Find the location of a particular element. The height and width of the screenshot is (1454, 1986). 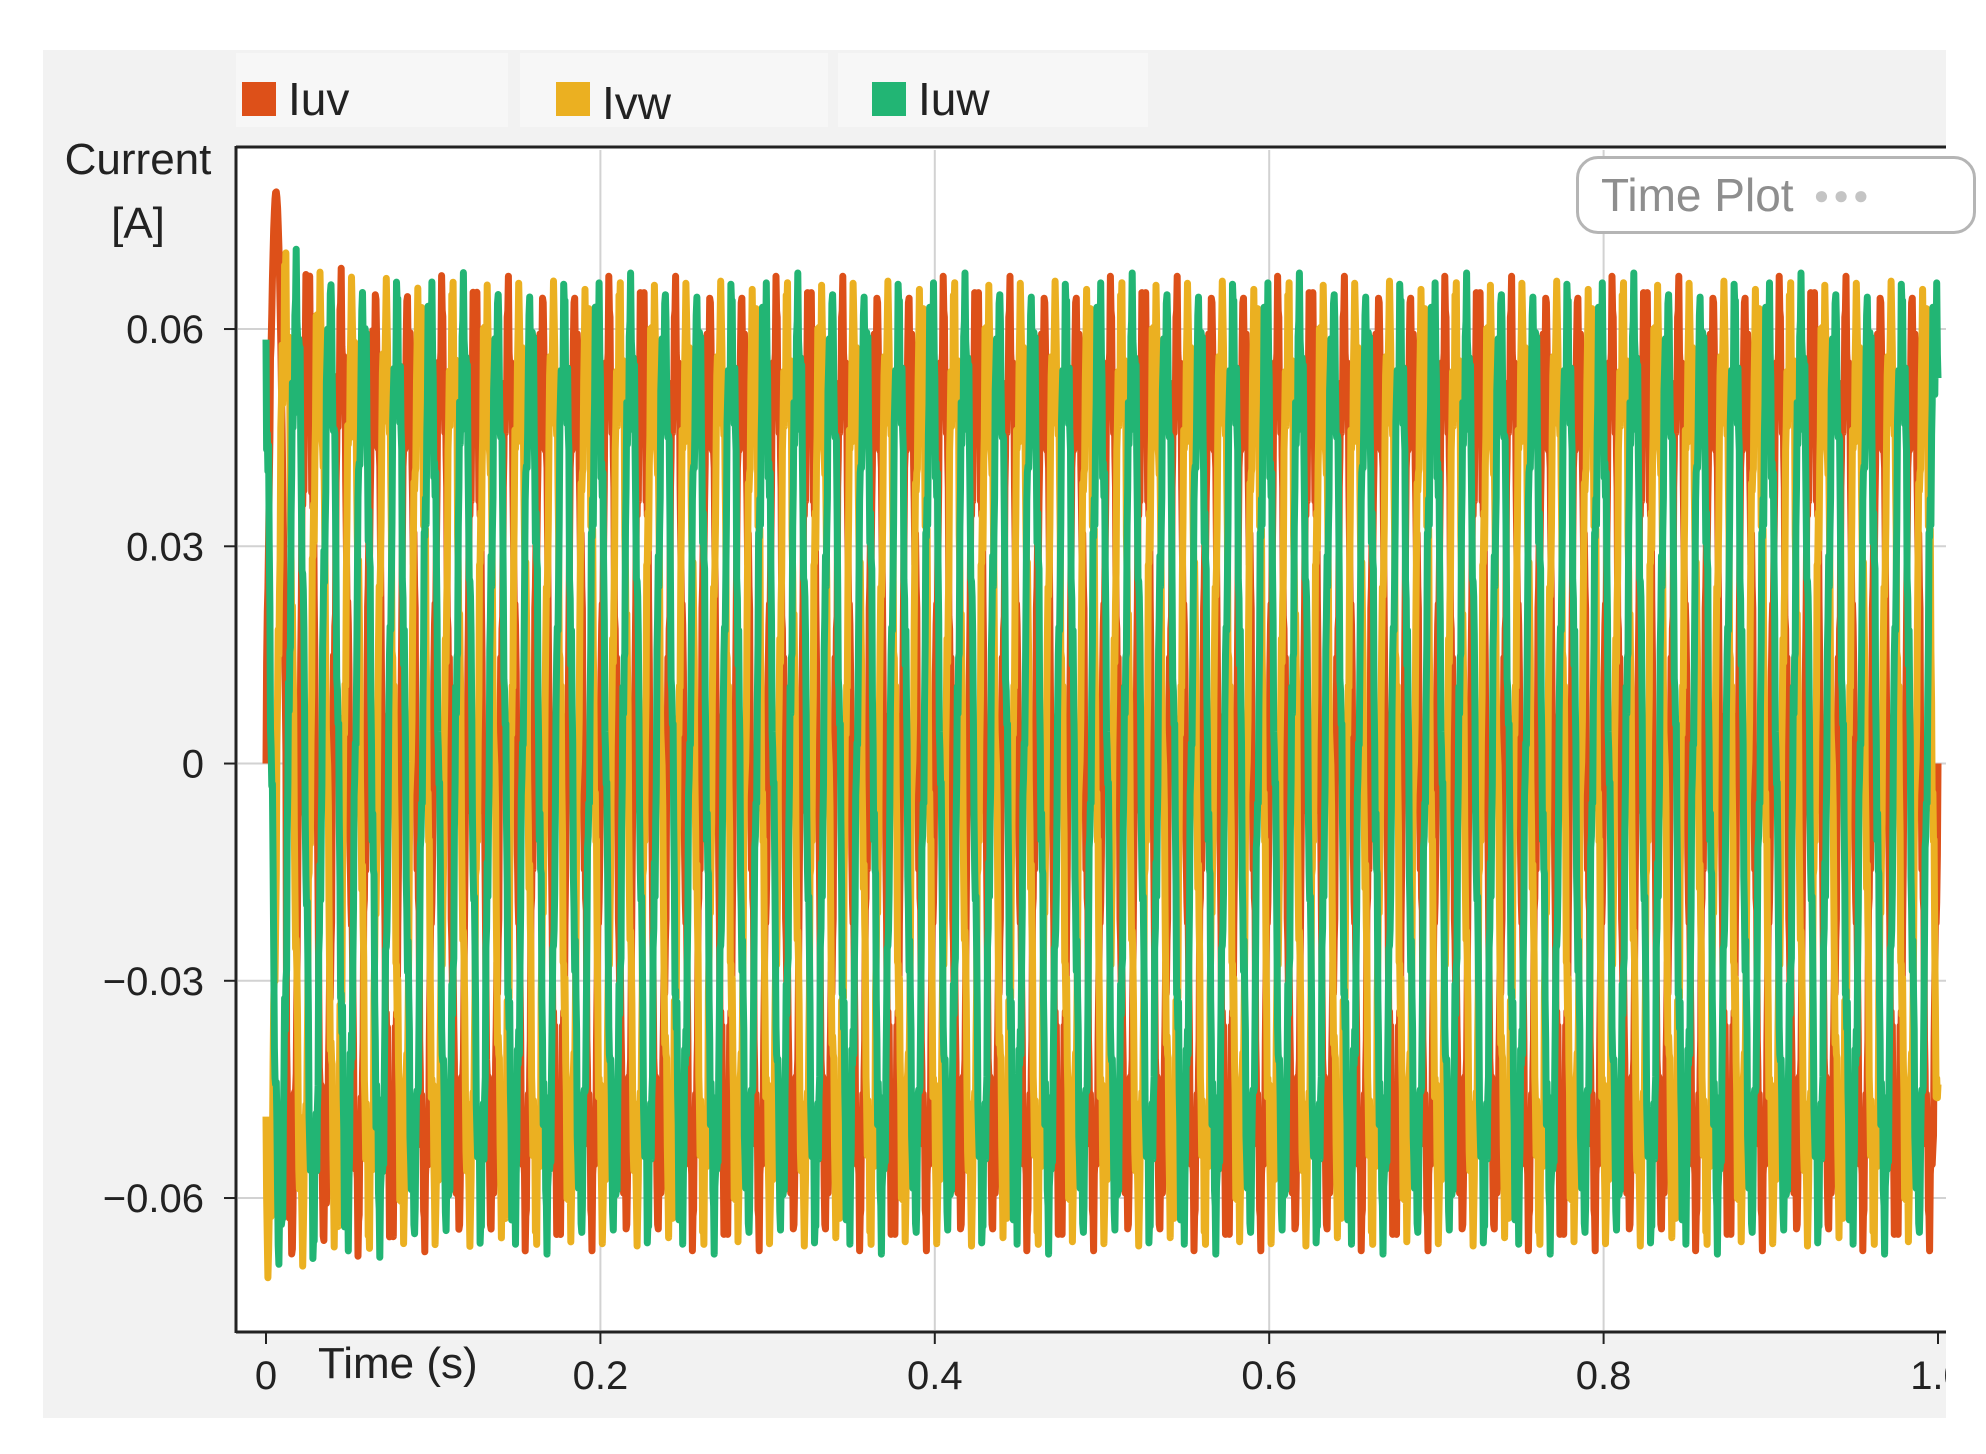

legend-item-iuv: Iuv is located at coordinates (295, 99).